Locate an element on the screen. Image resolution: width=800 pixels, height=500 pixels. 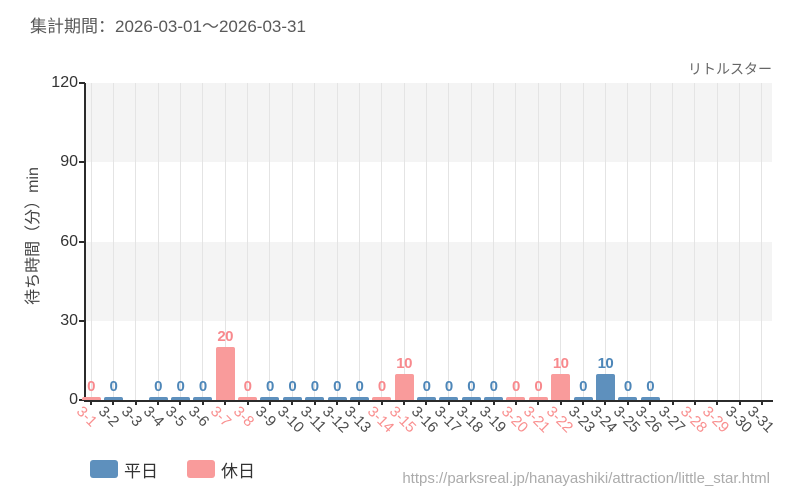
y-tick-label: 30 is located at coordinates (69, 320).